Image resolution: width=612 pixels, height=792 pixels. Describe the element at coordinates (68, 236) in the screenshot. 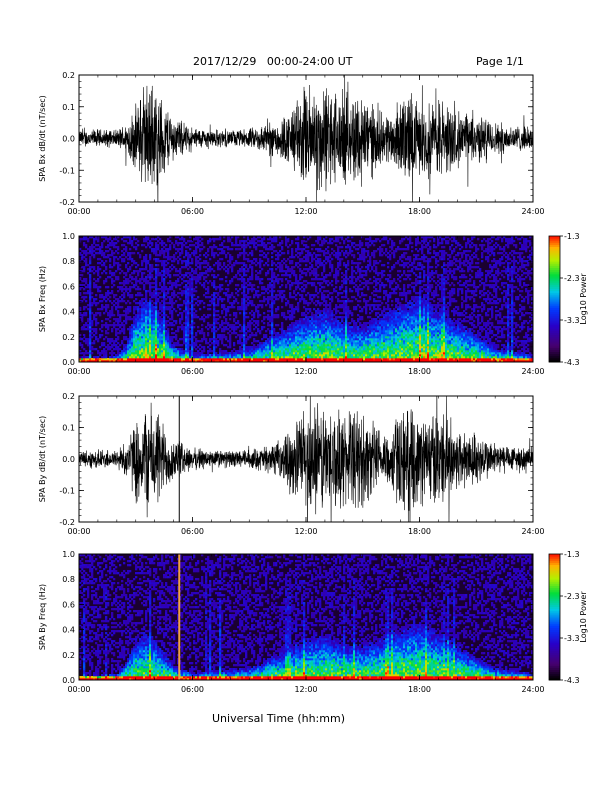

I see `y-tick-label: 1.0` at that location.